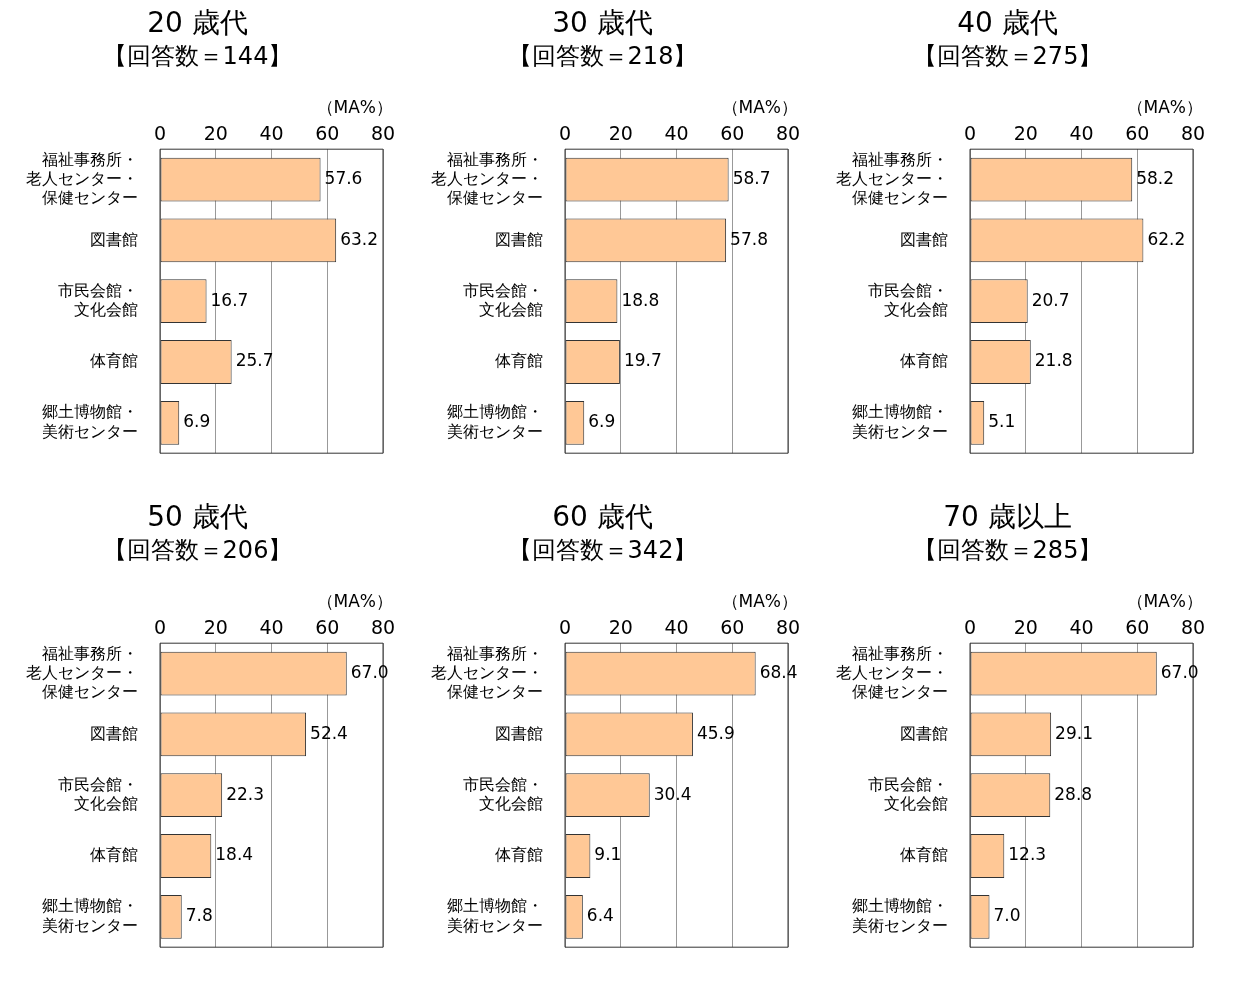 The height and width of the screenshot is (985, 1233). Describe the element at coordinates (199, 915) in the screenshot. I see `data-label: 7.8` at that location.